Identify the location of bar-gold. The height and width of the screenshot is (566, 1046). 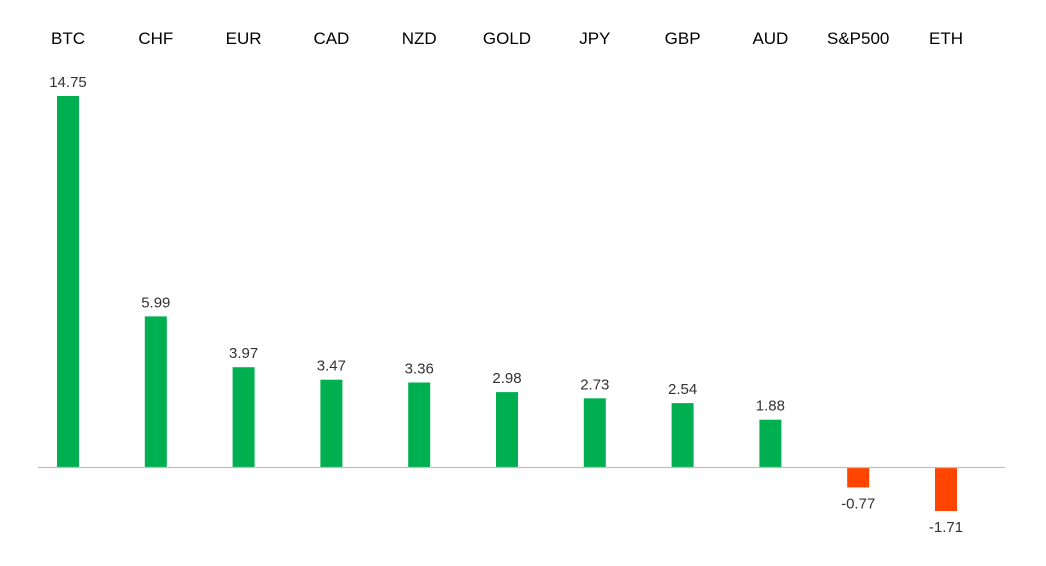
(507, 429).